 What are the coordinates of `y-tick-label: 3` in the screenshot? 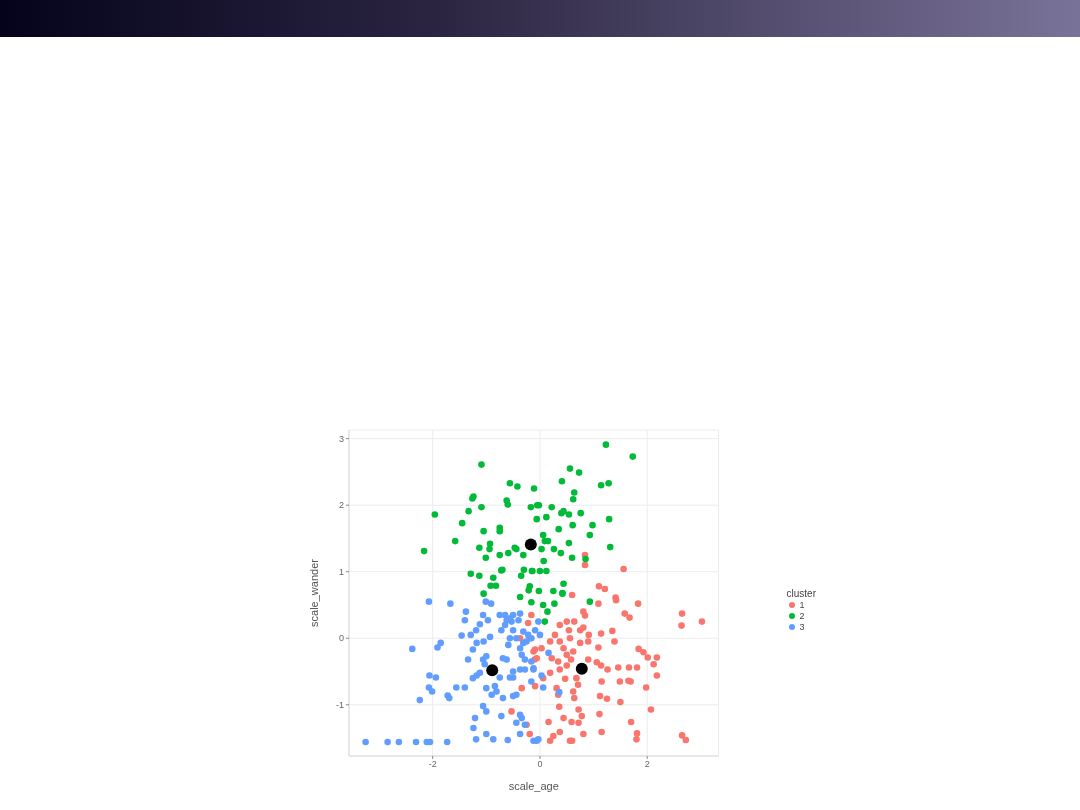 It's located at (341, 438).